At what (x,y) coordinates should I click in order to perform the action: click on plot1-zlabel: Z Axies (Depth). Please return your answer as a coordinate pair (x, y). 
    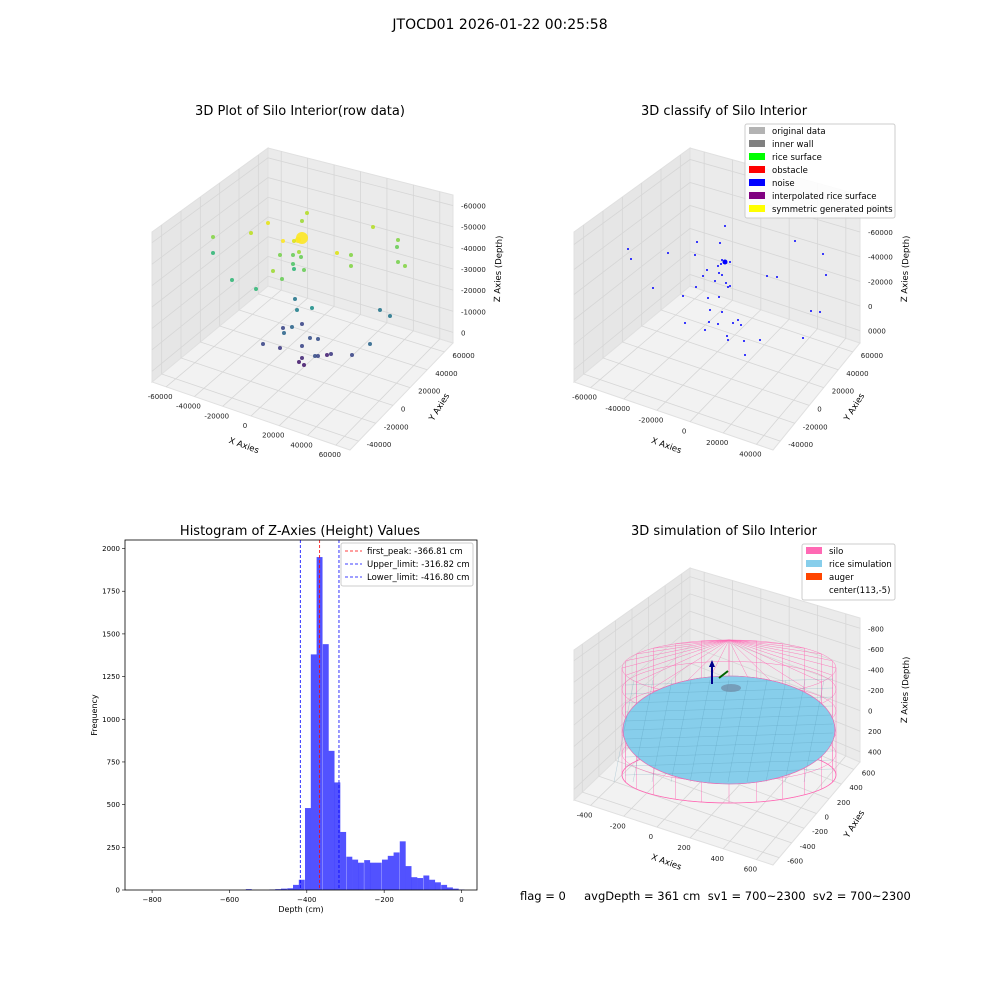
    Looking at the image, I should click on (499, 268).